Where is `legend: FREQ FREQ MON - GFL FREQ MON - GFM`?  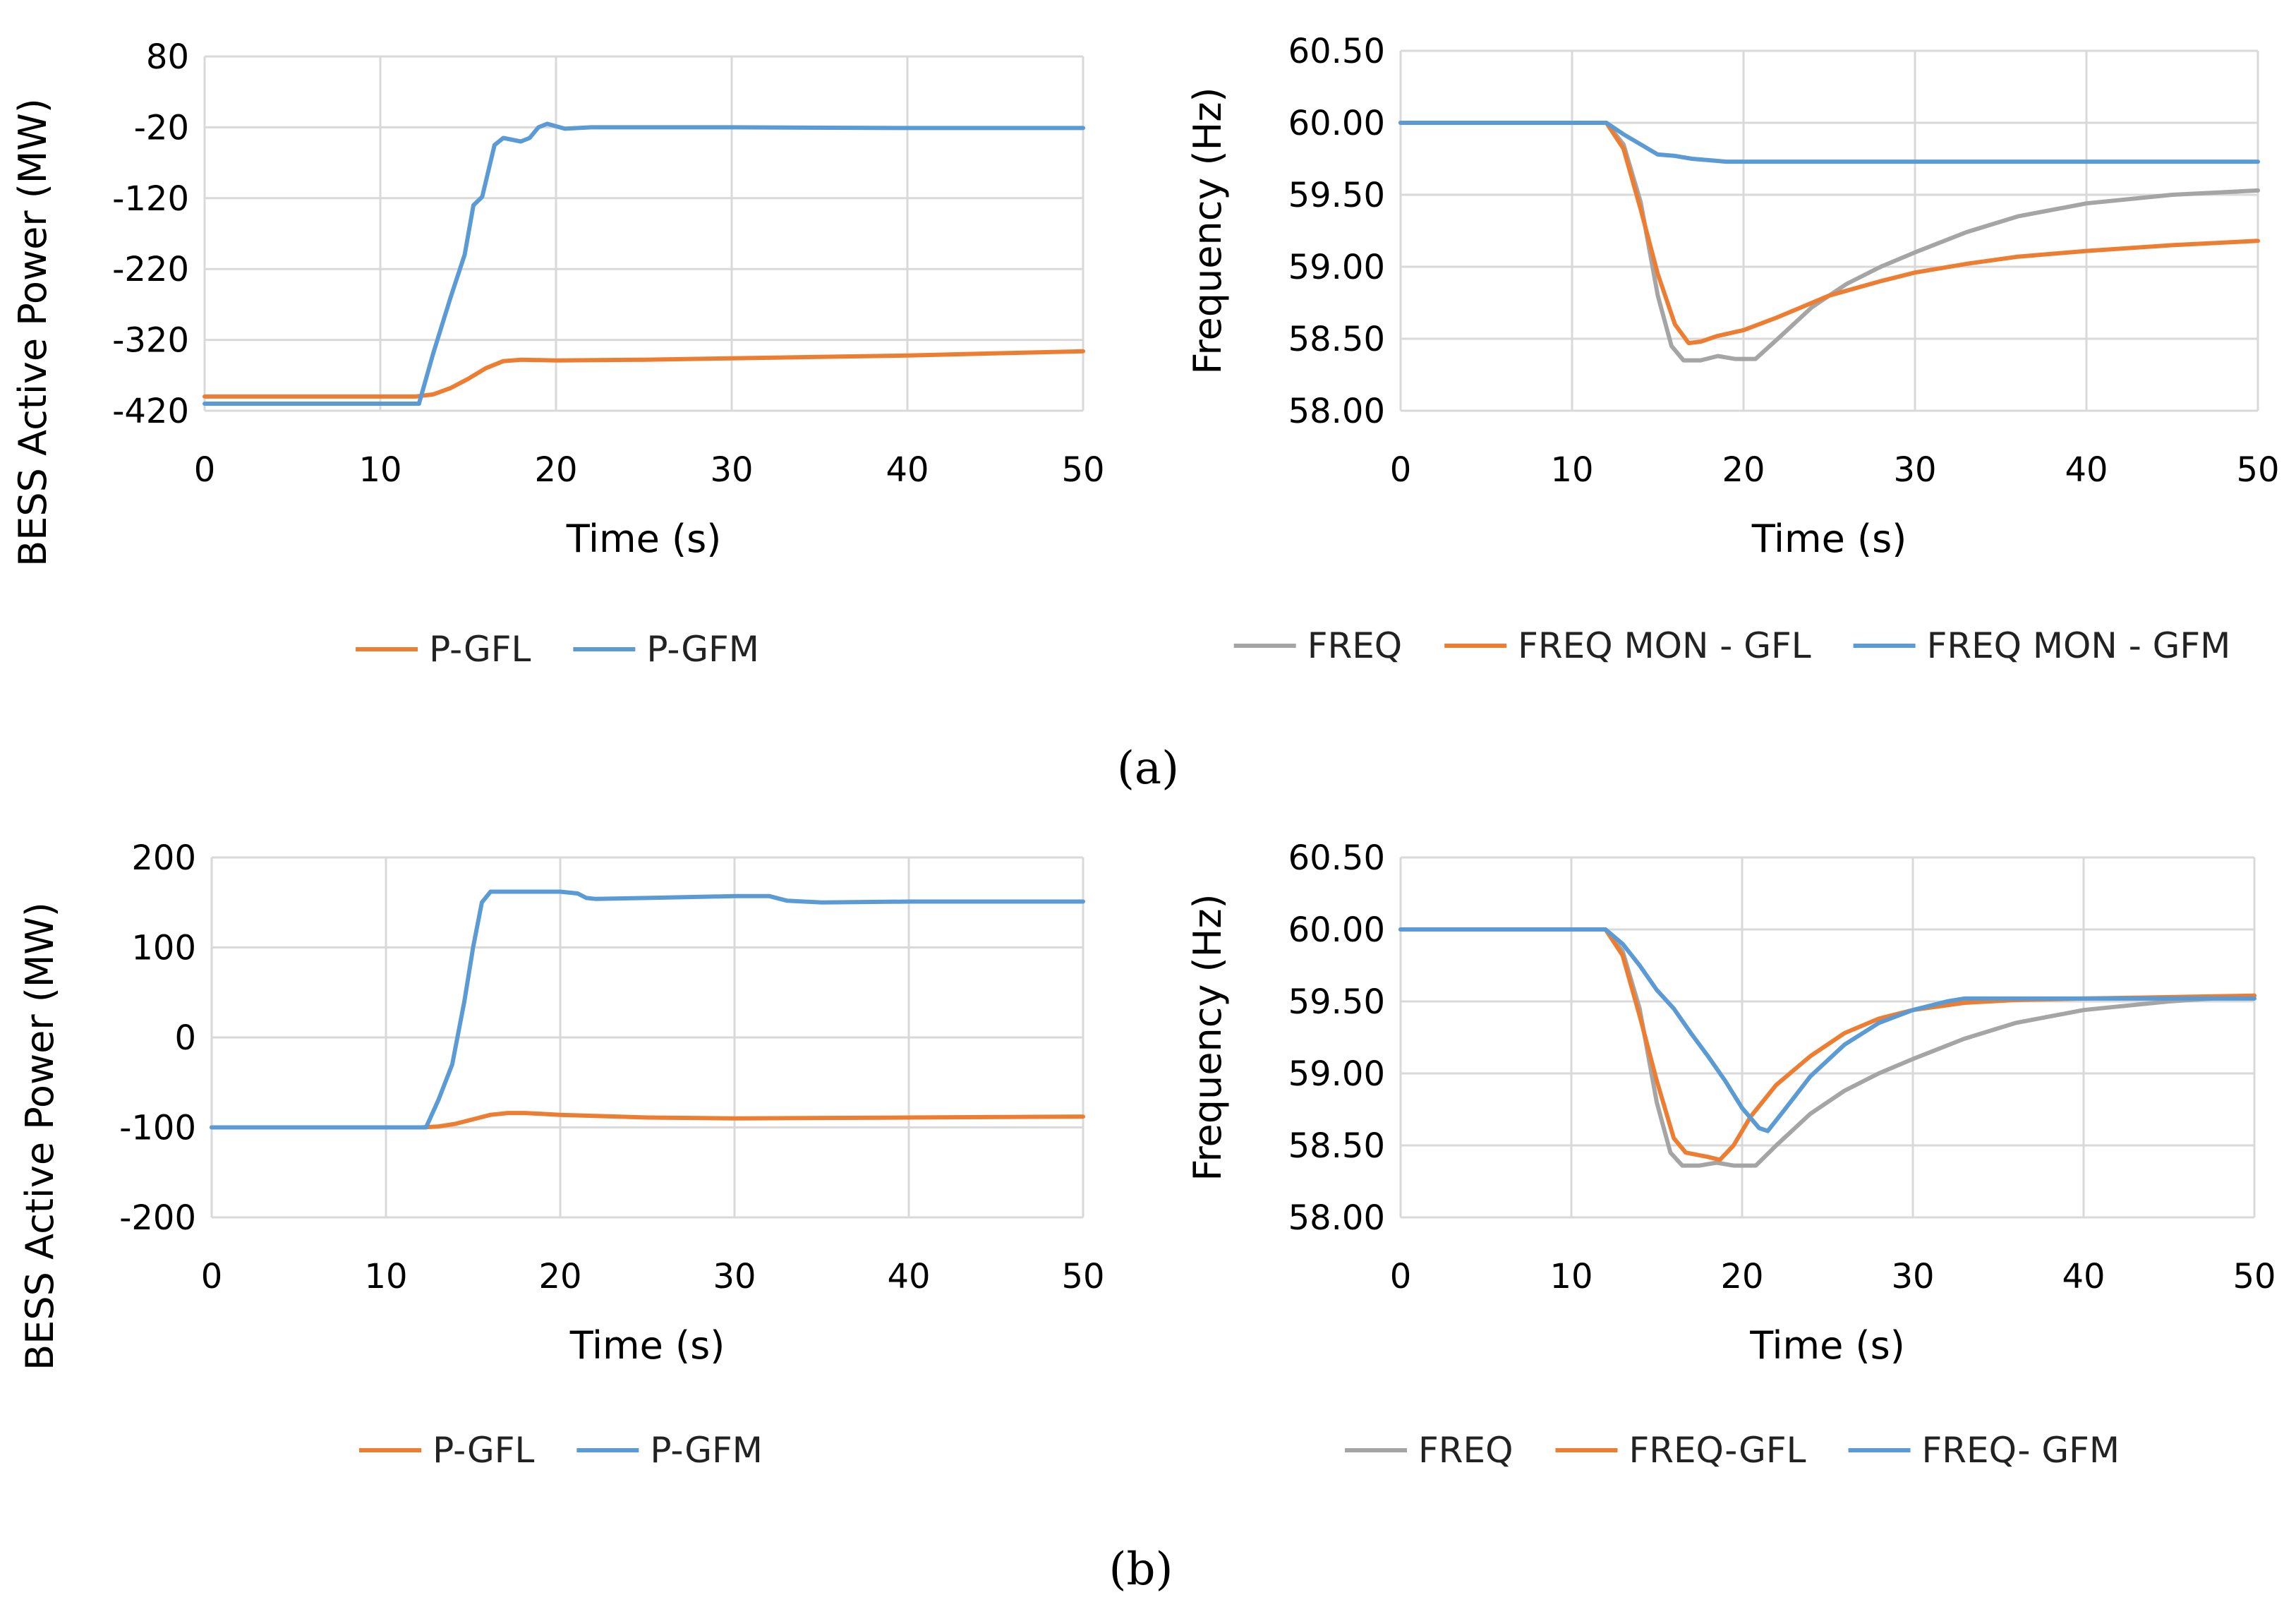
legend: FREQ FREQ MON - GFL FREQ MON - GFM is located at coordinates (1732, 645).